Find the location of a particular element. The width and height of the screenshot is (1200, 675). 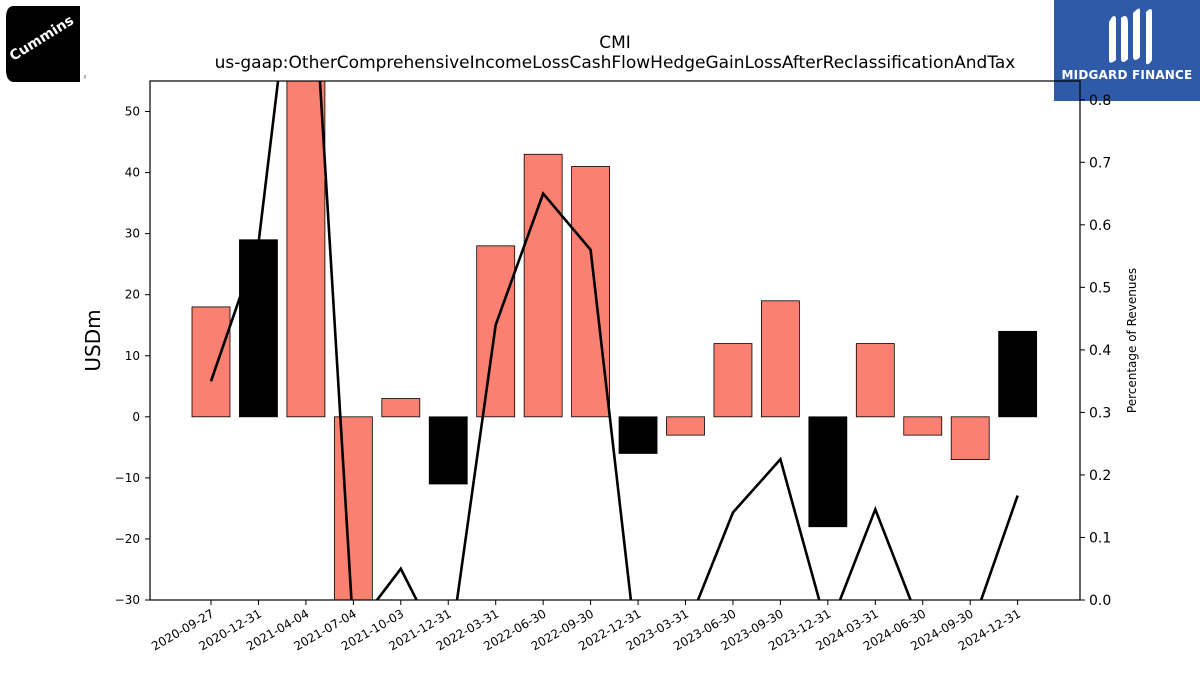

y-axis-label: USDm is located at coordinates (93, 340).